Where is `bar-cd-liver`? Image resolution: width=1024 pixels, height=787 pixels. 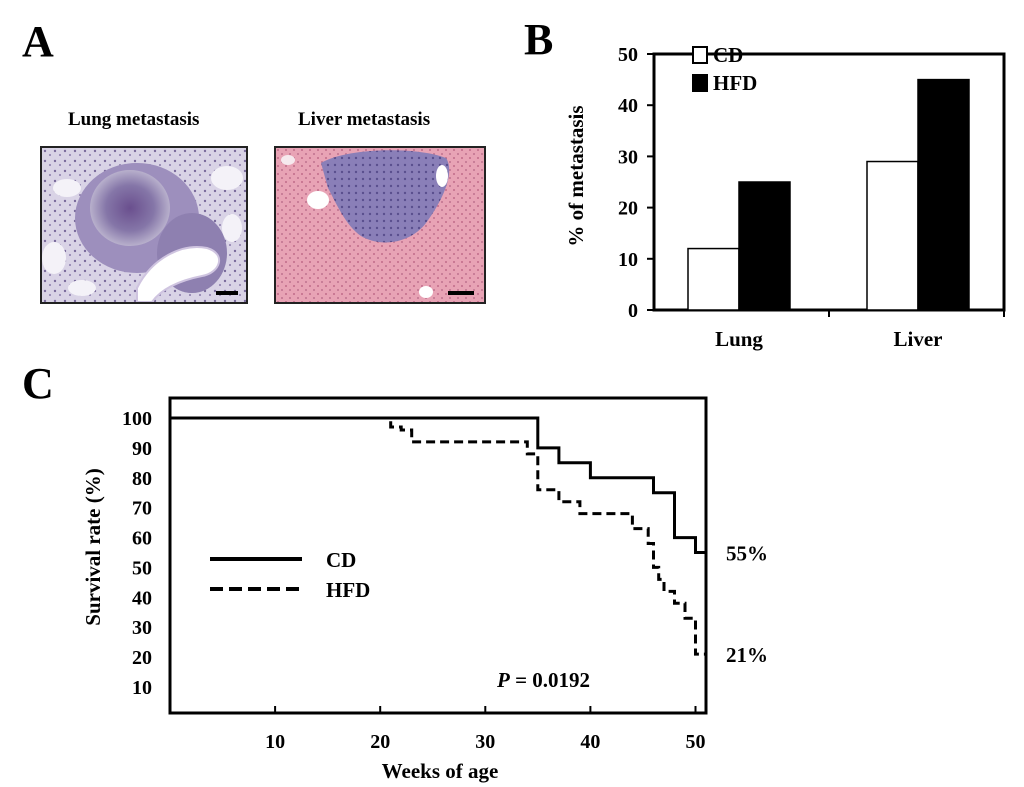
bar-cd-liver is located at coordinates (892, 235).